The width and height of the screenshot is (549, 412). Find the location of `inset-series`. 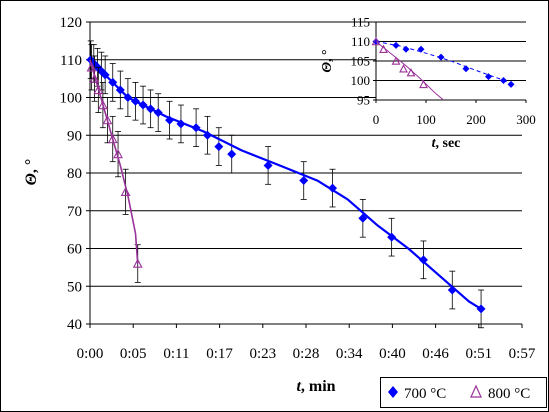

inset-series is located at coordinates (444, 68).